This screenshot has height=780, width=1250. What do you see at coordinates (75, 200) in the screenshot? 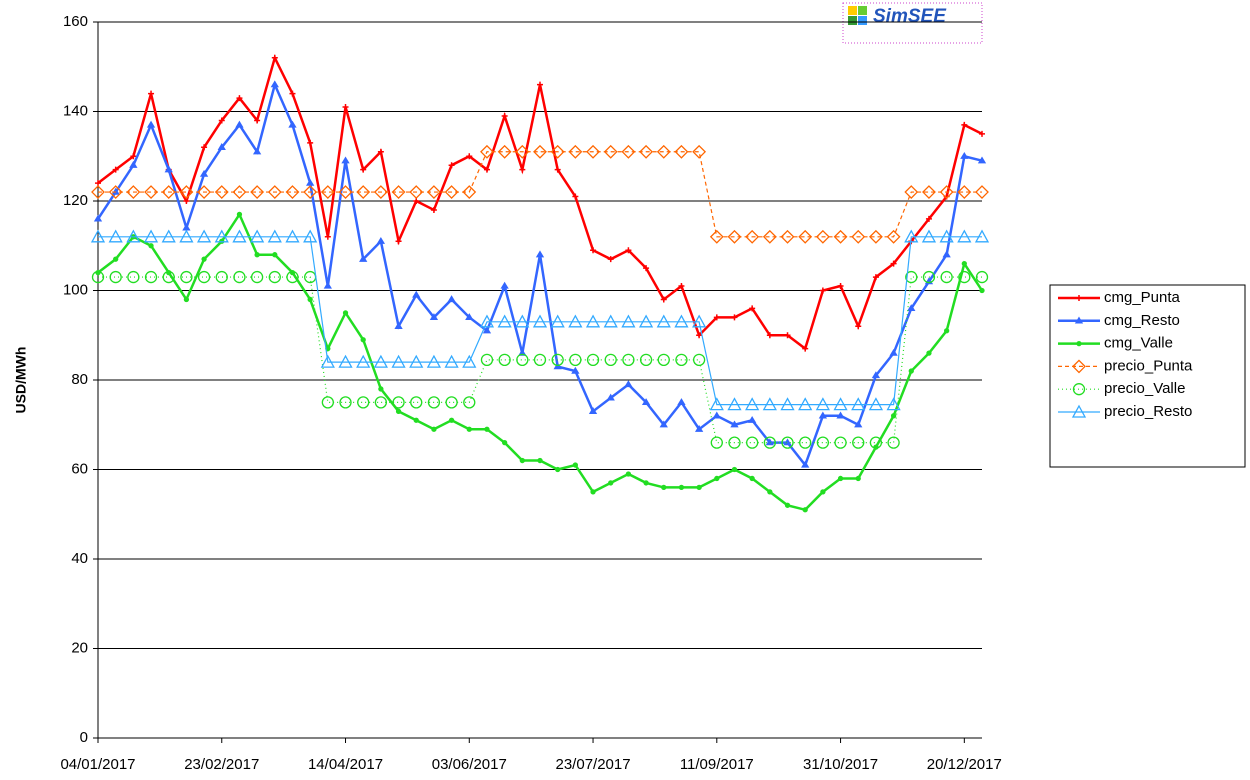
I see `y-tick-label: 120` at bounding box center [75, 200].